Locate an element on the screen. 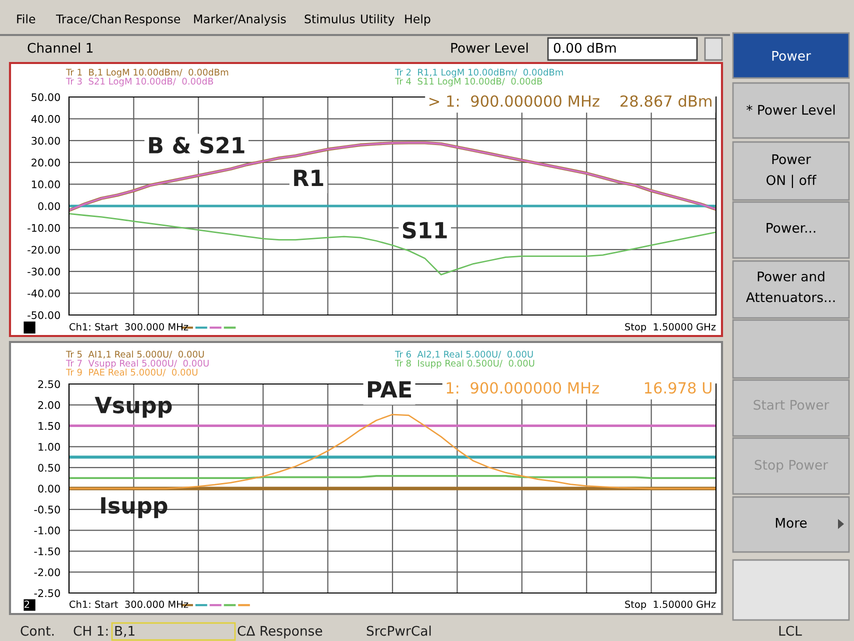 Image resolution: width=854 pixels, height=641 pixels. text: Power Level is located at coordinates (489, 47).